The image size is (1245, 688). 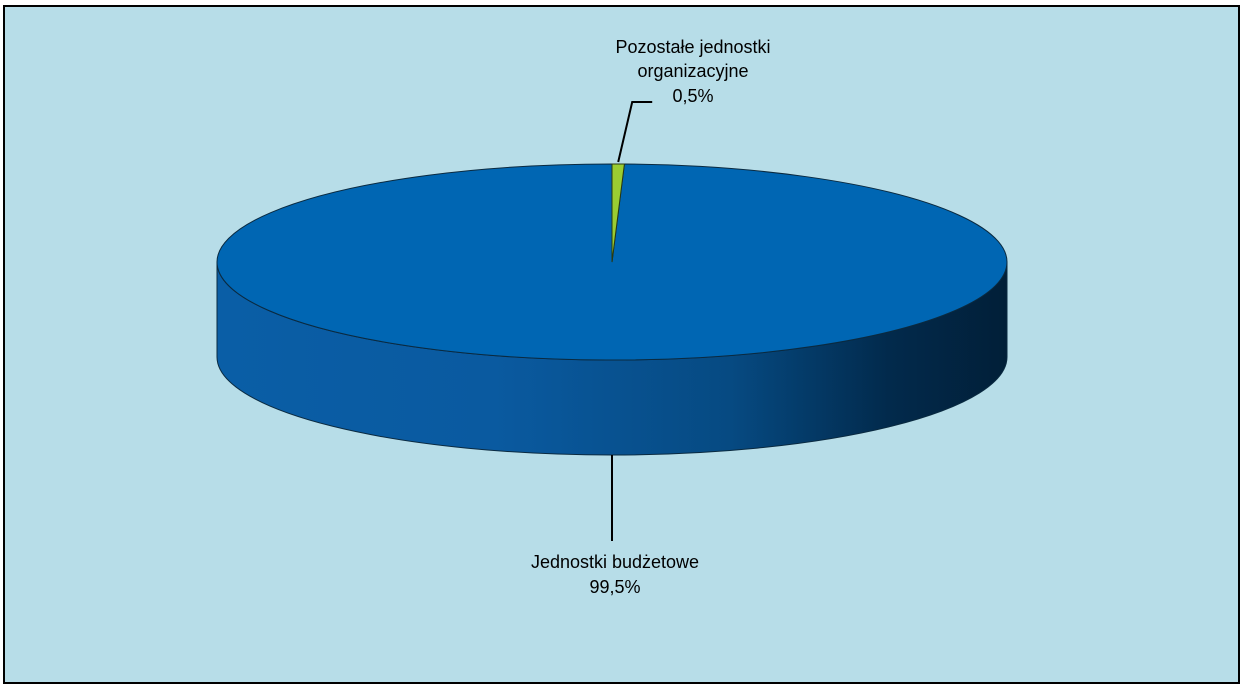 I want to click on leader-line-pozostale, so click(x=635, y=132).